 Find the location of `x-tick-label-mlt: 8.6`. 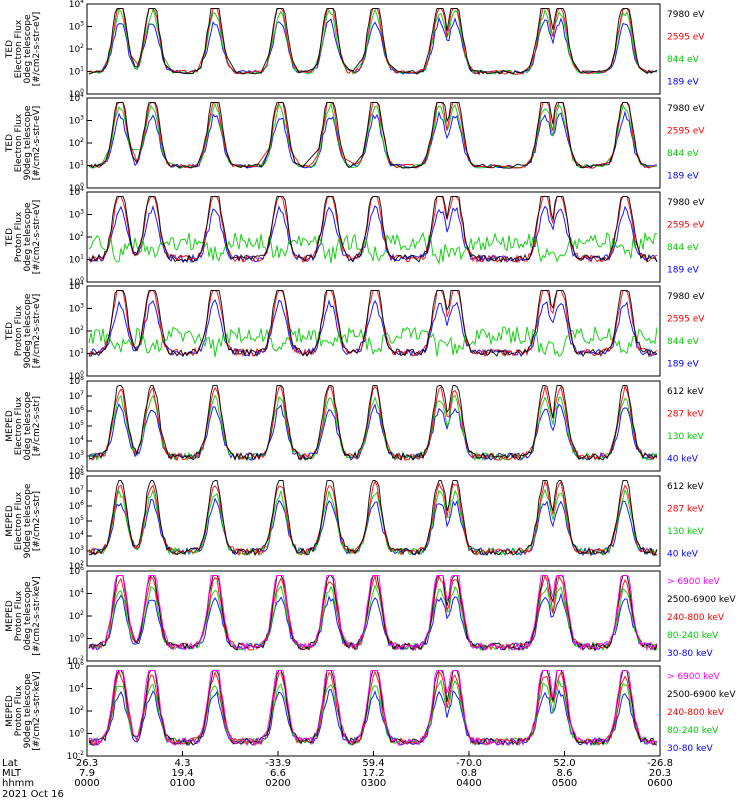

x-tick-label-mlt: 8.6 is located at coordinates (565, 773).